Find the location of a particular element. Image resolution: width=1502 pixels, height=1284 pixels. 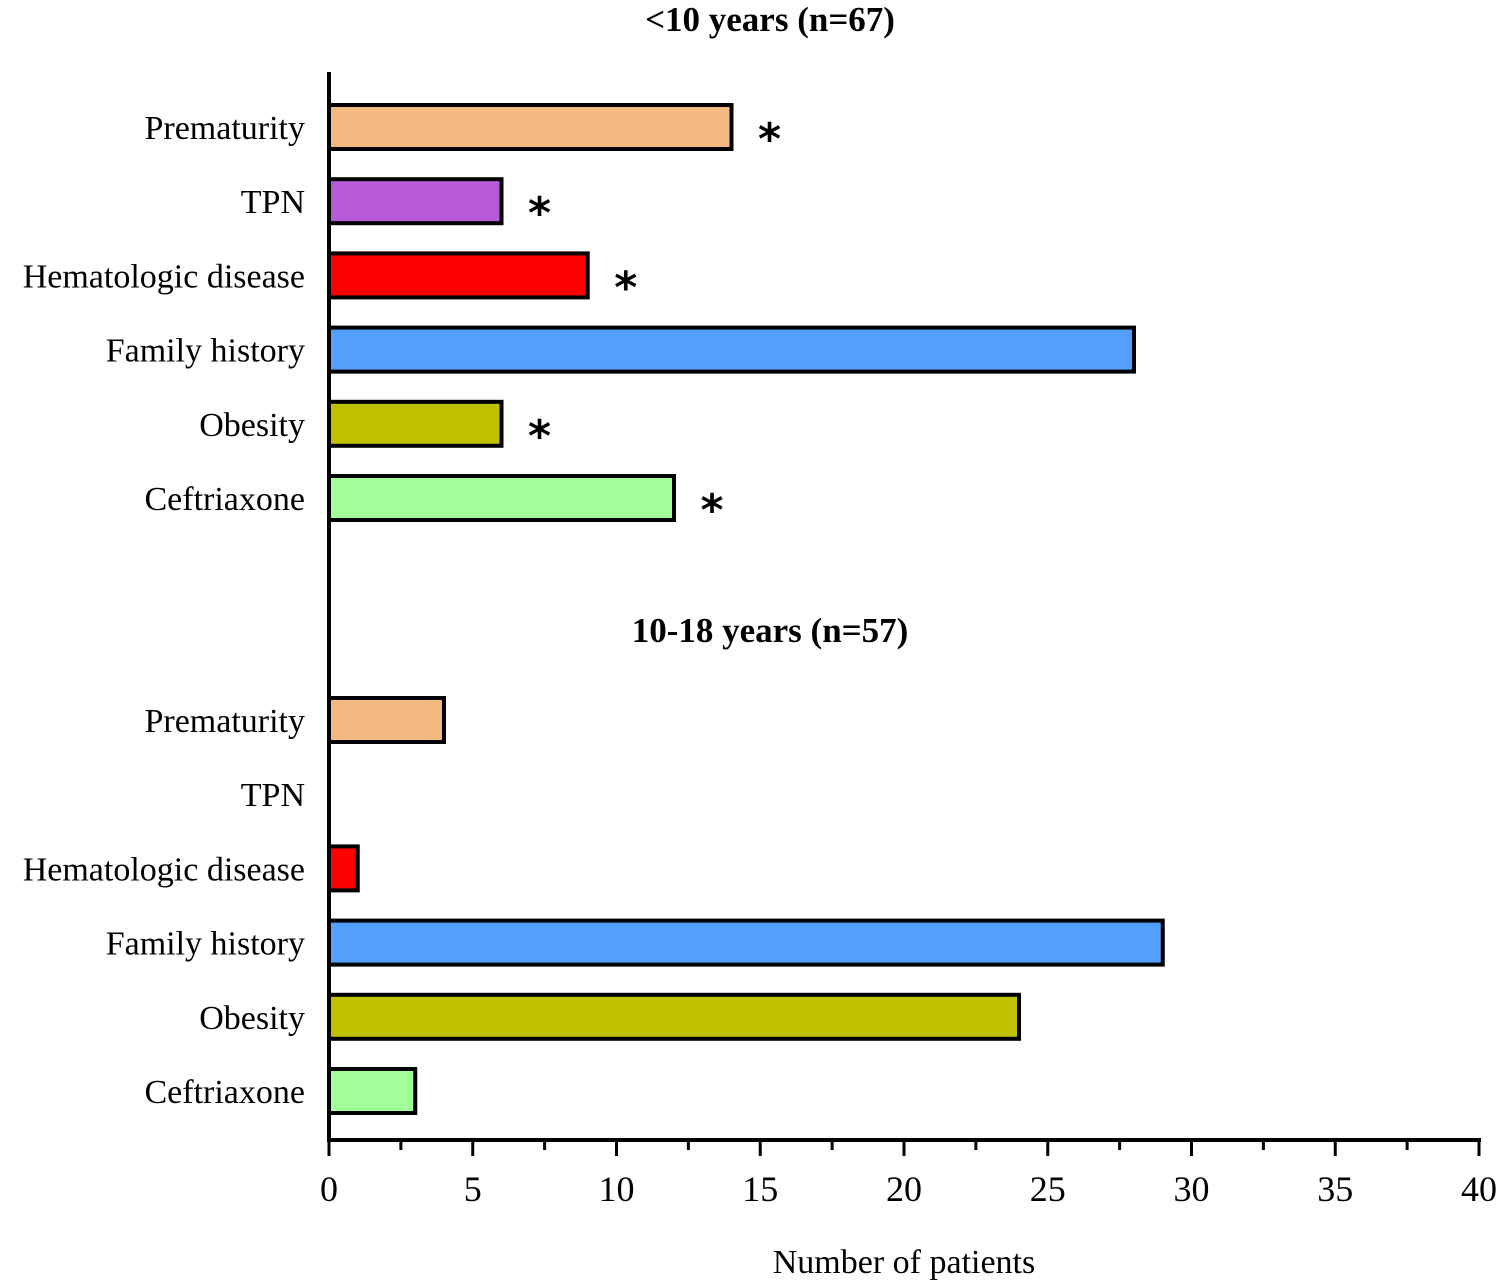

x-tick-label: 20 is located at coordinates (904, 1189).